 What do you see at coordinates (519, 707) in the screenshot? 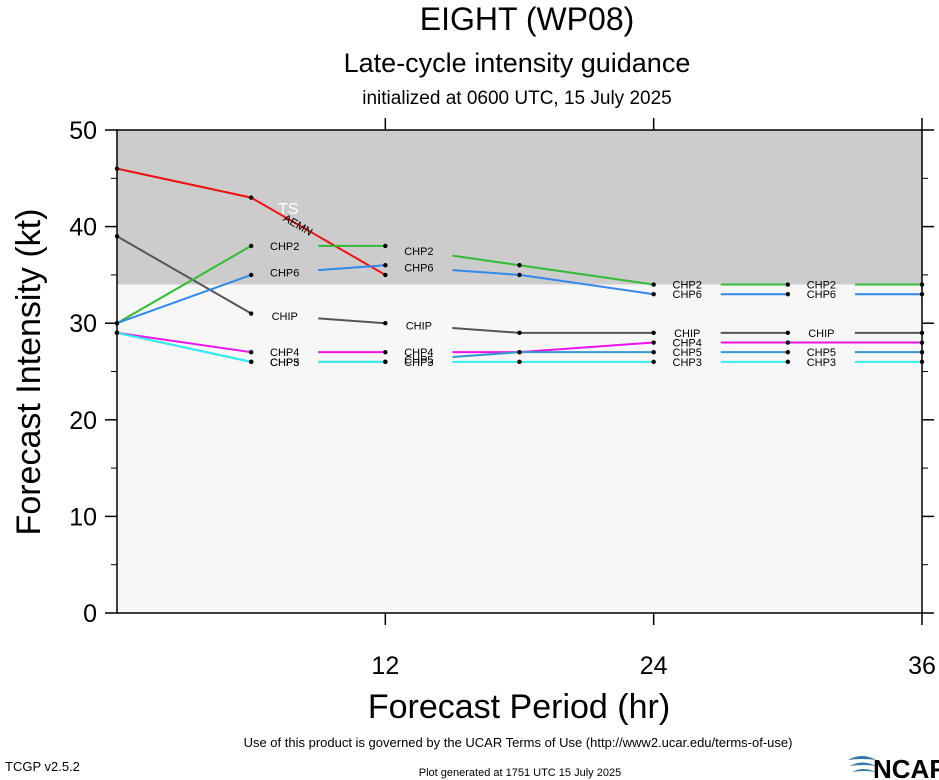
I see `x-axis-label: Forecast Period (hr)` at bounding box center [519, 707].